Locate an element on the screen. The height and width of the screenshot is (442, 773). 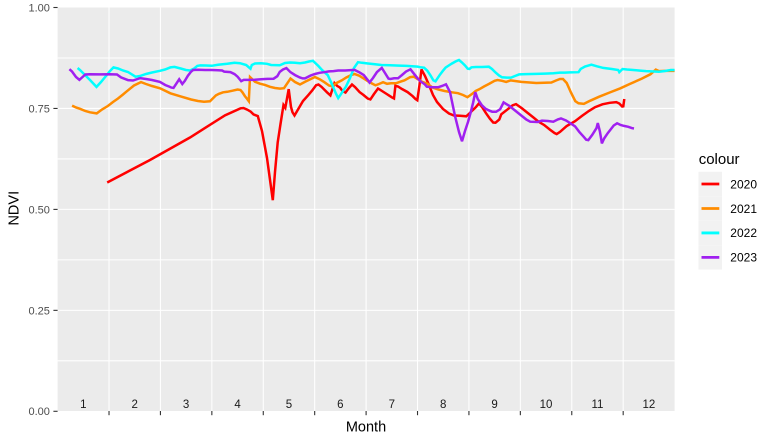
svg-text: 7 is located at coordinates (392, 405).